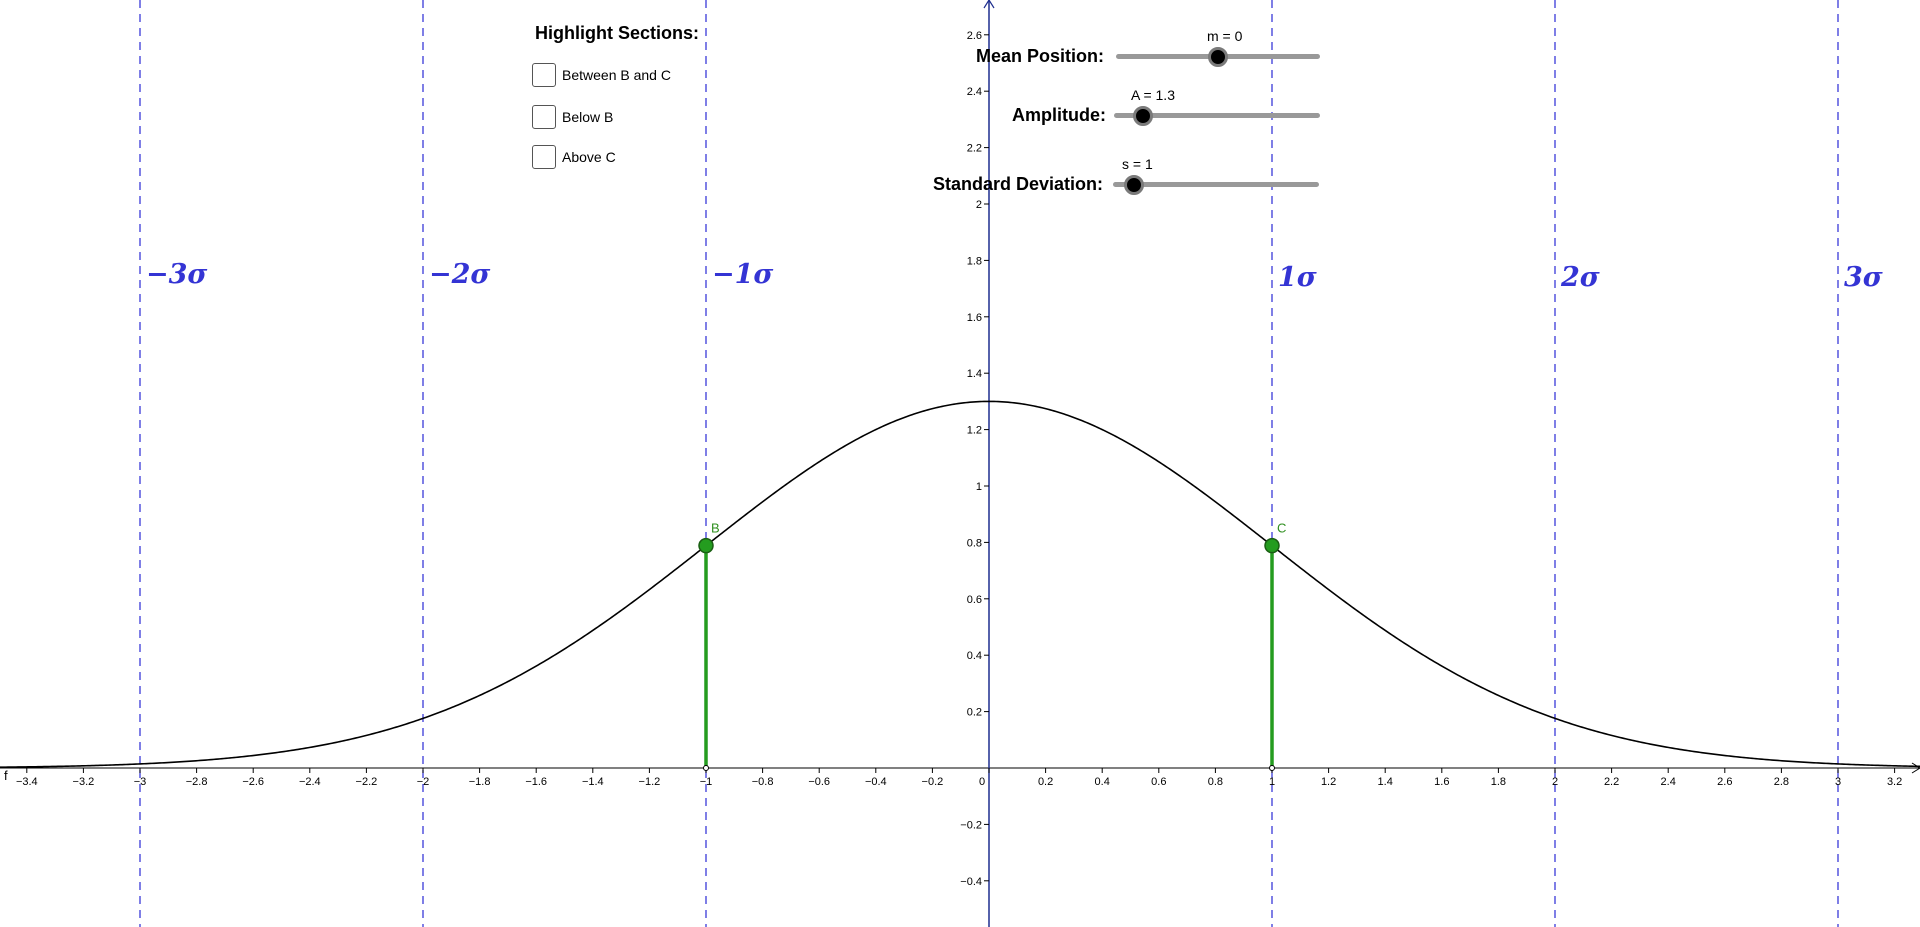  Describe the element at coordinates (1045, 782) in the screenshot. I see `x-tick-label: 0.2` at that location.